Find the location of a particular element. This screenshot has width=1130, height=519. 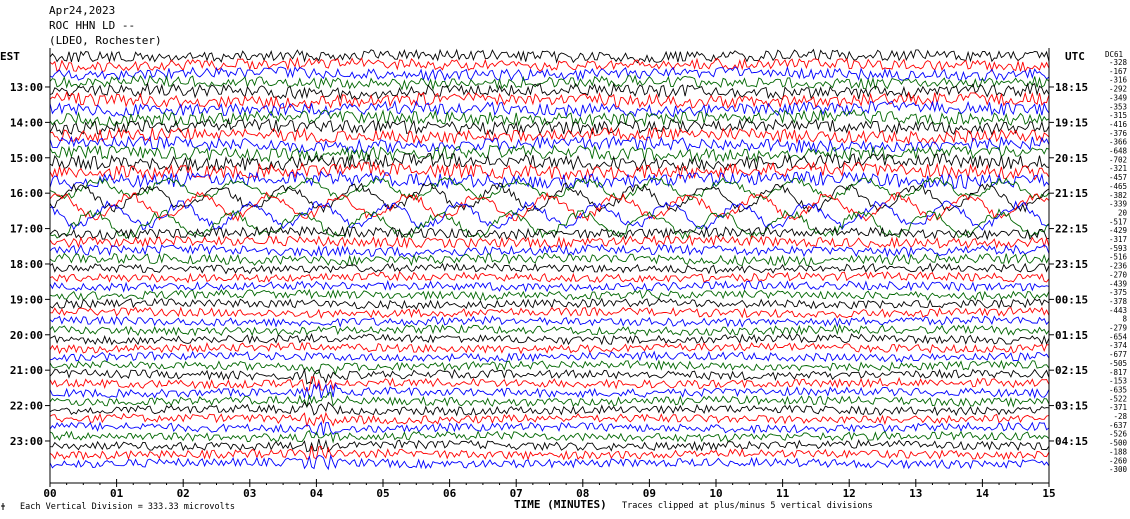

trace-offset-label: -500 is located at coordinates (1118, 443).